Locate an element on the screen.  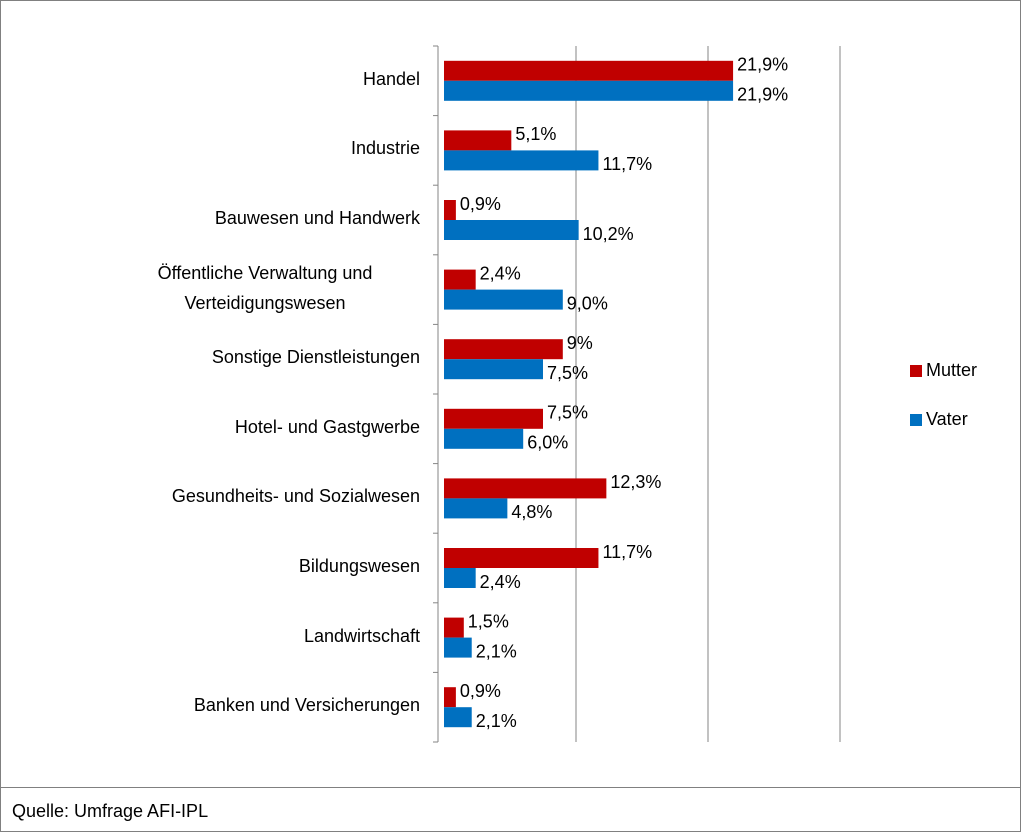
value-label: 6,0% is located at coordinates (547, 443).